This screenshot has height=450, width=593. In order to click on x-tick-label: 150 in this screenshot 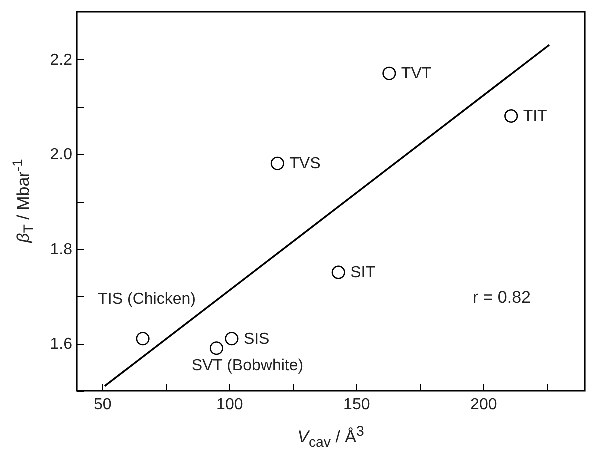, I will do `click(357, 405)`.